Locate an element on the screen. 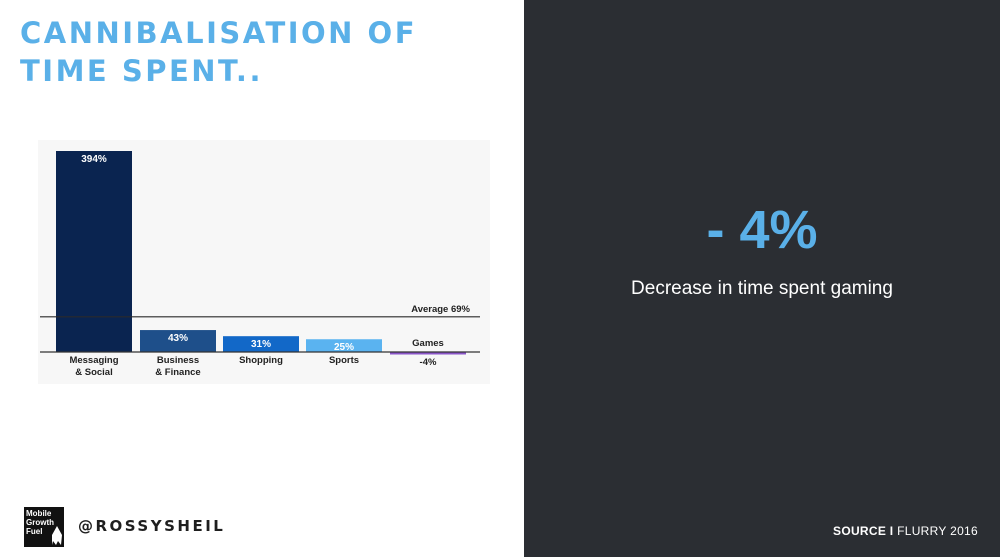  bar-value-label: 43% is located at coordinates (178, 338).